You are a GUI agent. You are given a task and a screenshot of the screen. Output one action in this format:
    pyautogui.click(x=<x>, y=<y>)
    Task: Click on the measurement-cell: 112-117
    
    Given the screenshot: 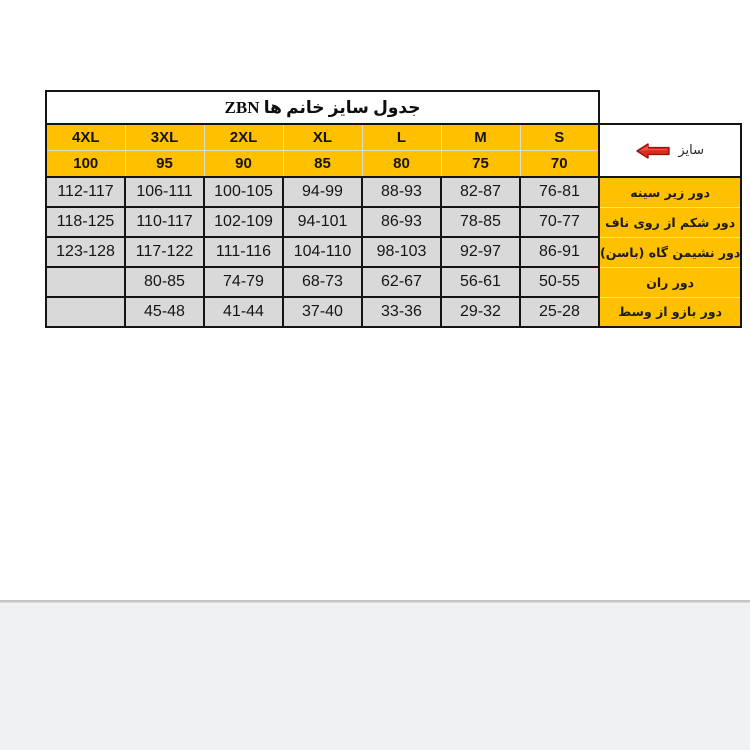 What is the action you would take?
    pyautogui.click(x=85, y=192)
    